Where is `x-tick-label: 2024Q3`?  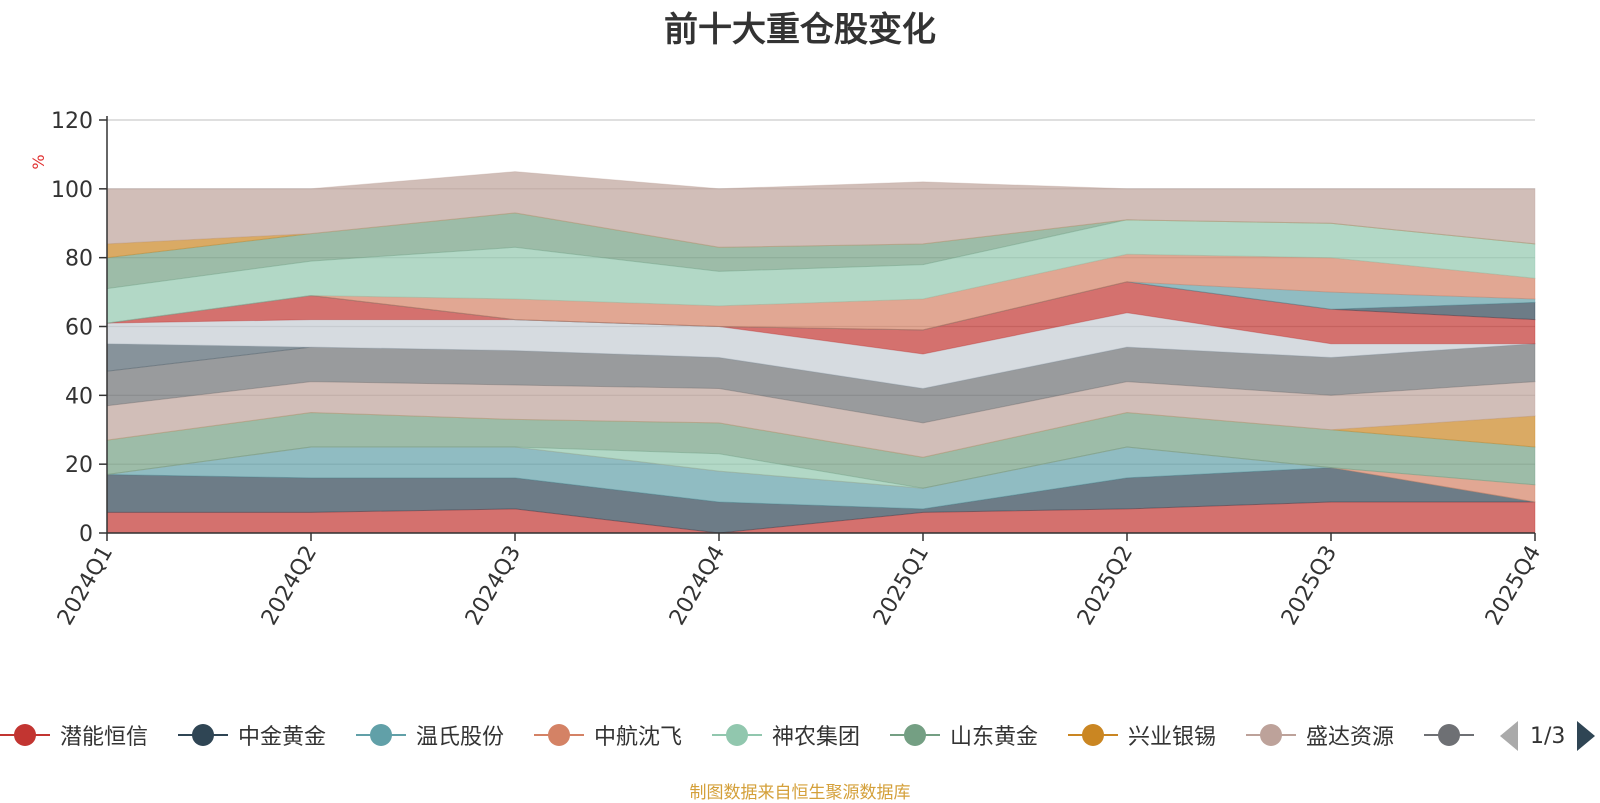
x-tick-label: 2024Q3 is located at coordinates (493, 586).